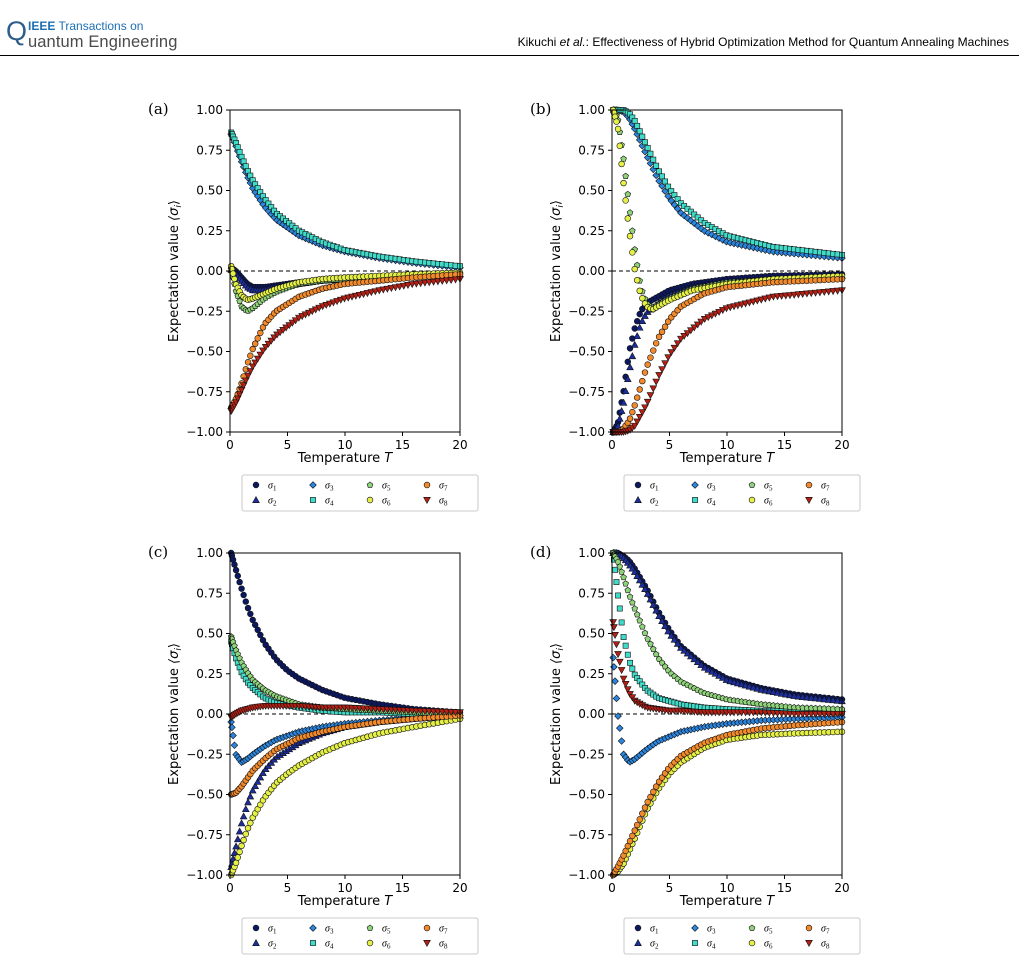 This screenshot has height=973, width=1019. What do you see at coordinates (591, 634) in the screenshot?
I see `y-tick-label: 0.50` at bounding box center [591, 634].